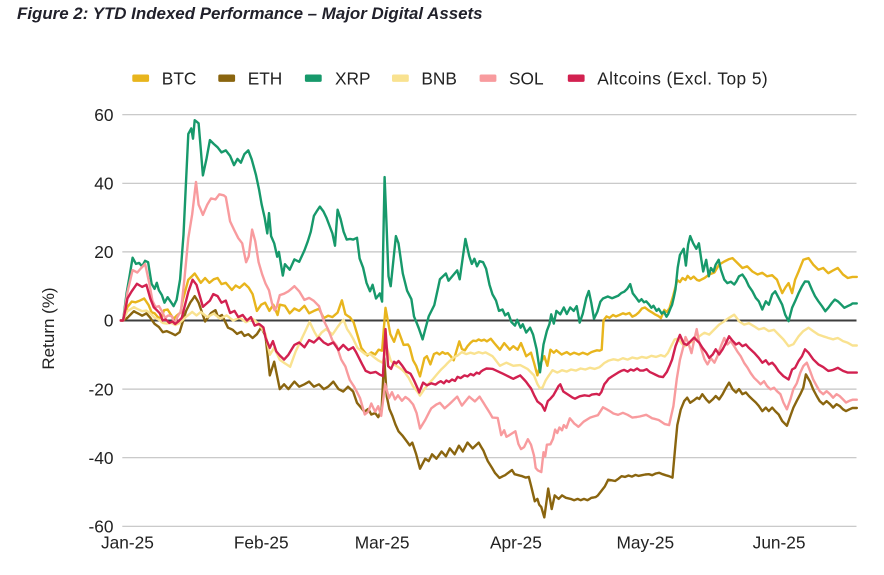 The image size is (884, 575). Describe the element at coordinates (48, 328) in the screenshot. I see `svg-text: Return (%)` at that location.